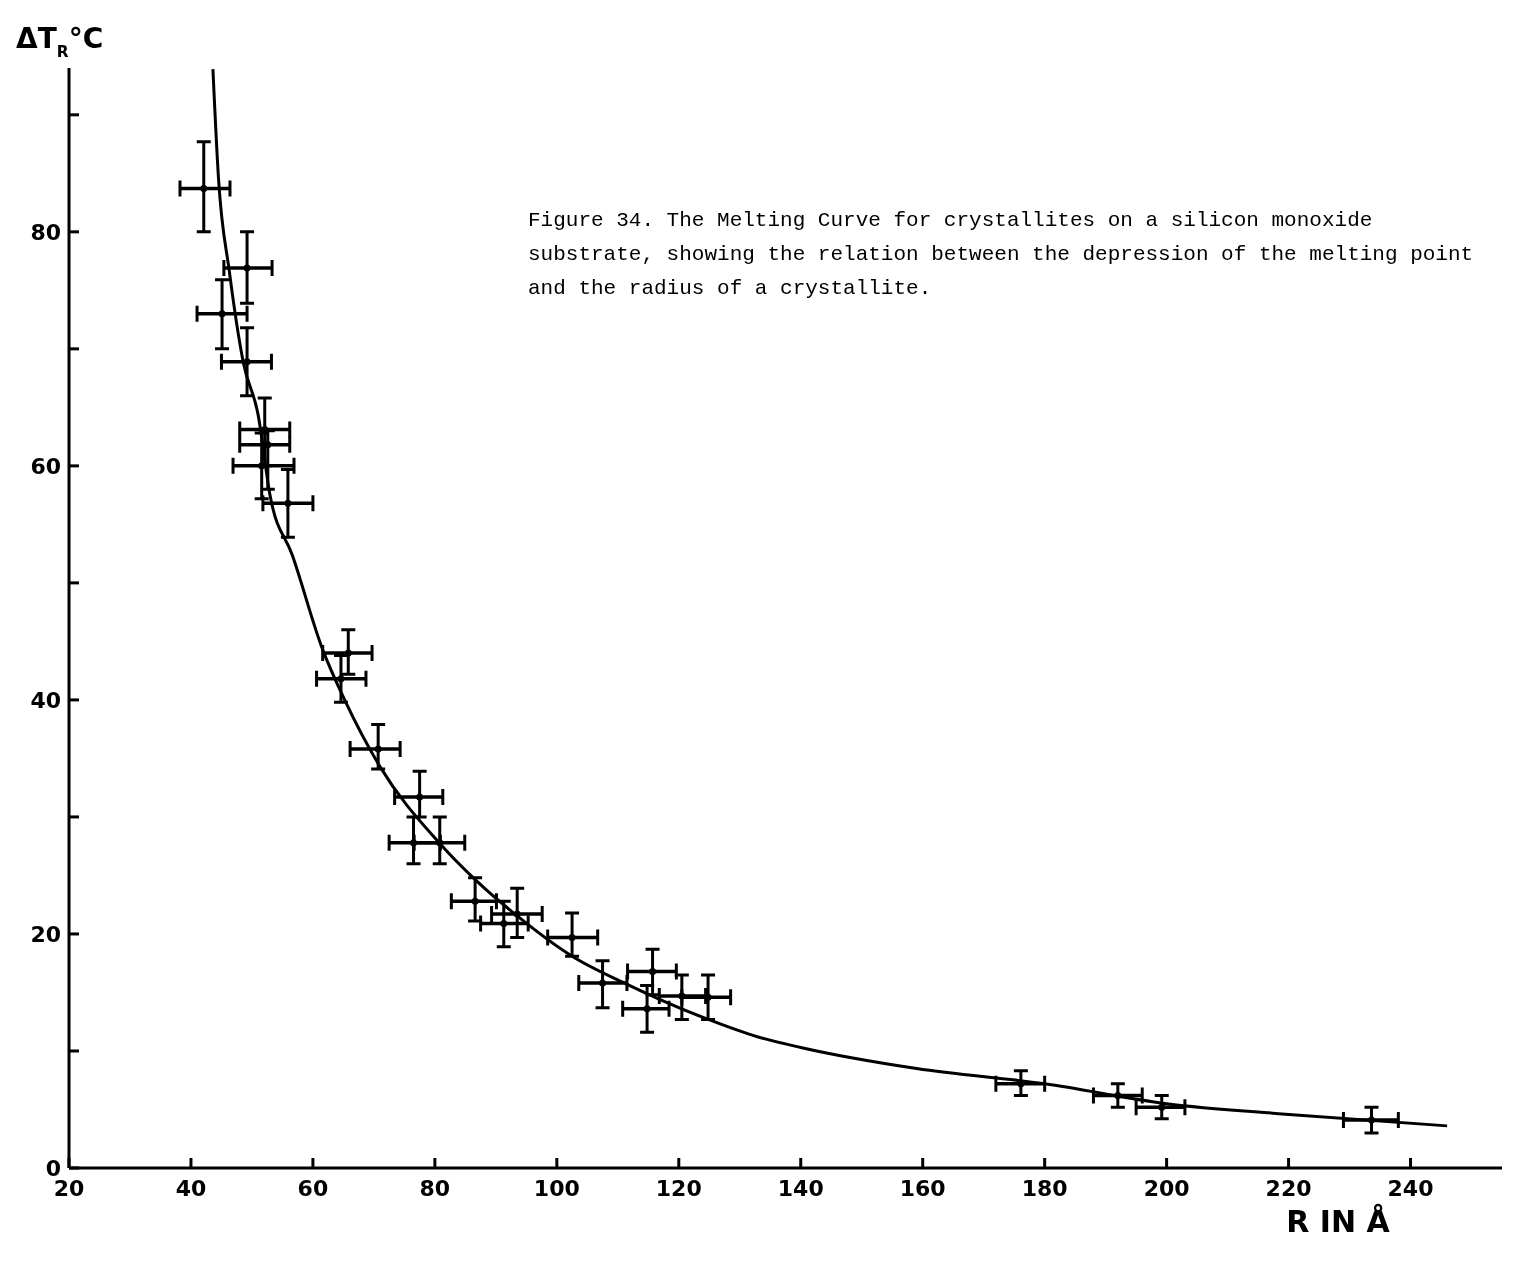  I want to click on x-axis-title: R IN Å, so click(1338, 1221).